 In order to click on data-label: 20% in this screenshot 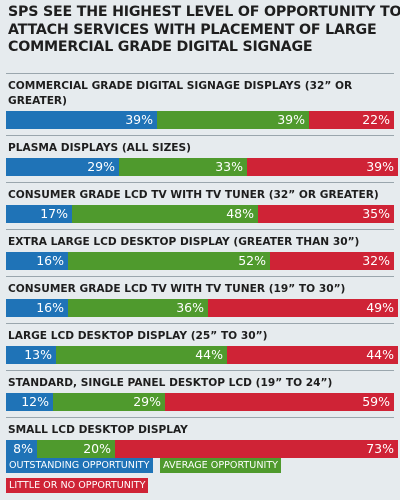, I will do `click(97, 448)`.